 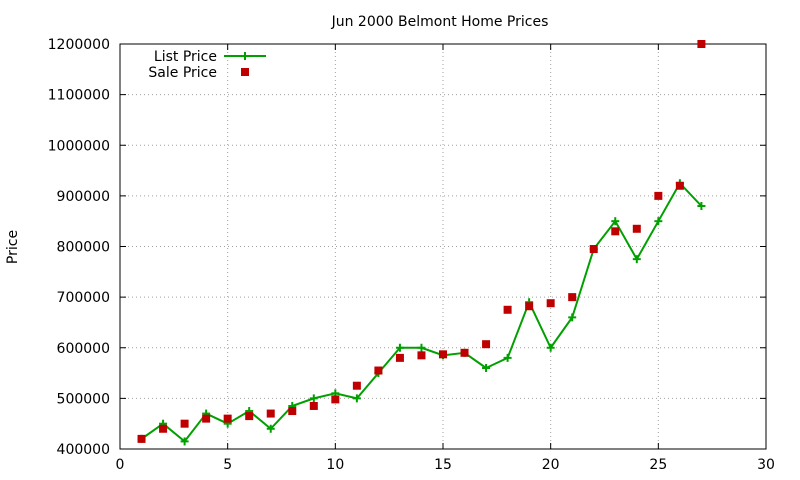 I want to click on x-tick-label: 30, so click(x=766, y=465).